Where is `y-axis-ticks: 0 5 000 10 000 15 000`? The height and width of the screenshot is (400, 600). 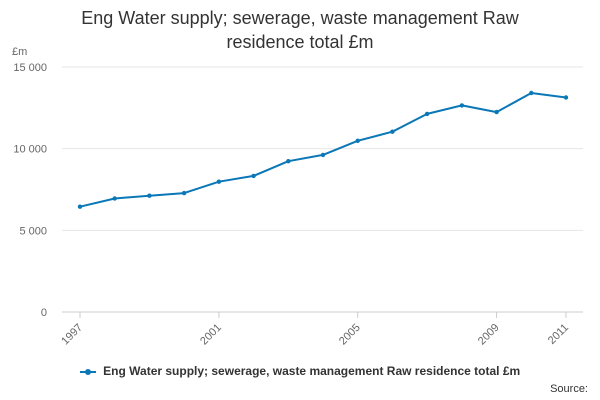
y-axis-ticks: 0 5 000 10 000 15 000 is located at coordinates (30, 190).